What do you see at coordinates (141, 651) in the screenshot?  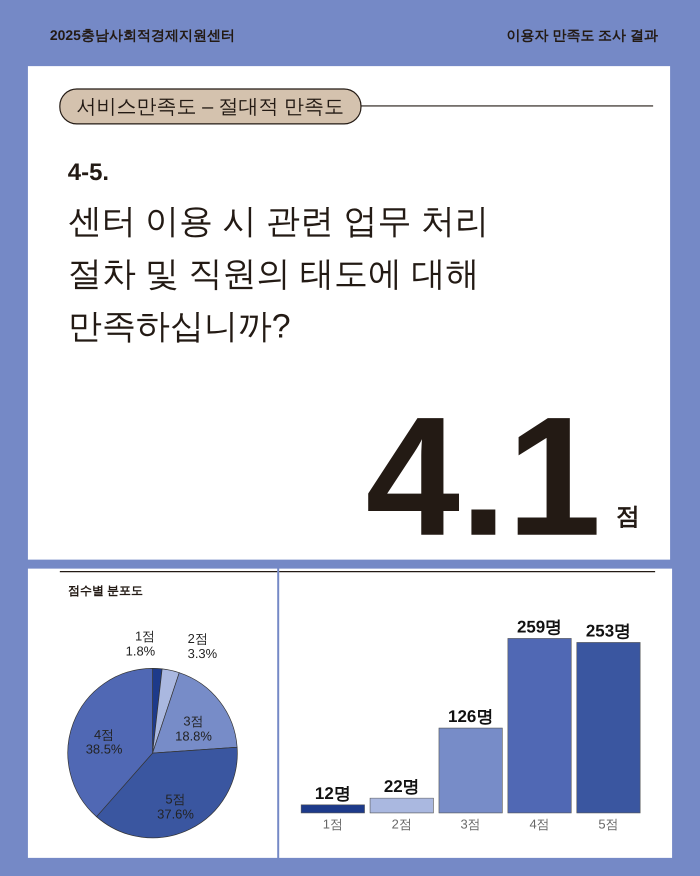 I see `data-label: 1.8%` at bounding box center [141, 651].